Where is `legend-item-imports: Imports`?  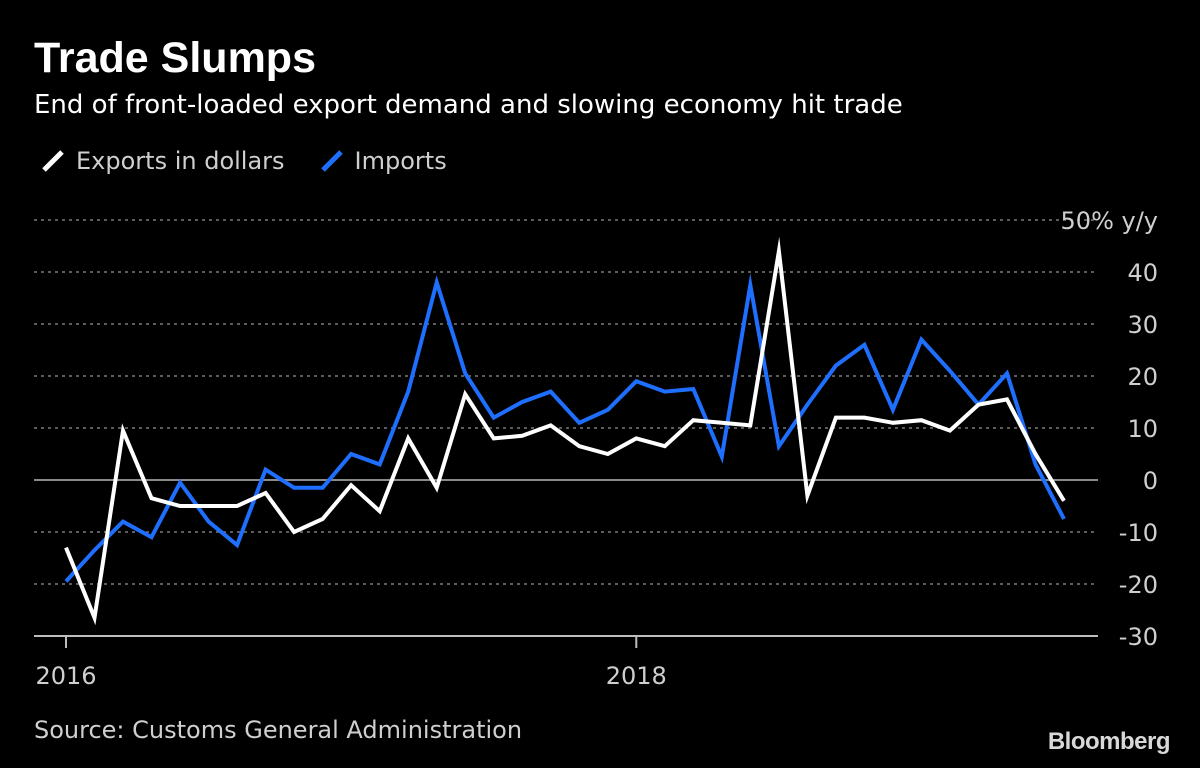 legend-item-imports: Imports is located at coordinates (383, 161).